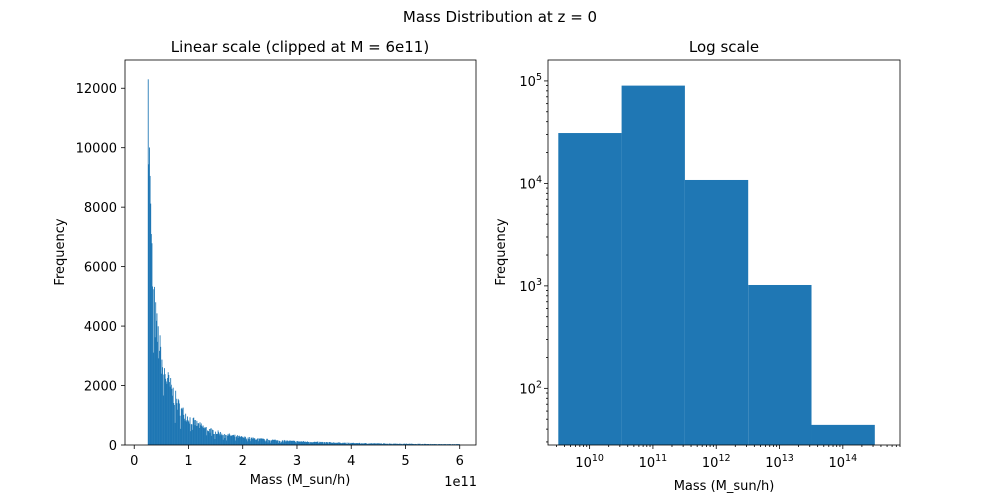 The height and width of the screenshot is (500, 1000). I want to click on y-tick-label: 8000, so click(100, 208).